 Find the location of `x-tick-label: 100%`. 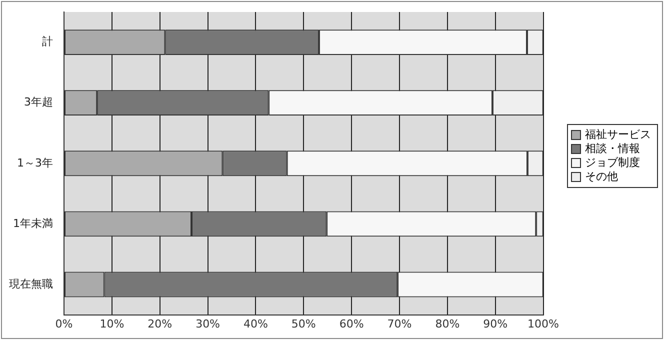

x-tick-label: 100% is located at coordinates (544, 323).